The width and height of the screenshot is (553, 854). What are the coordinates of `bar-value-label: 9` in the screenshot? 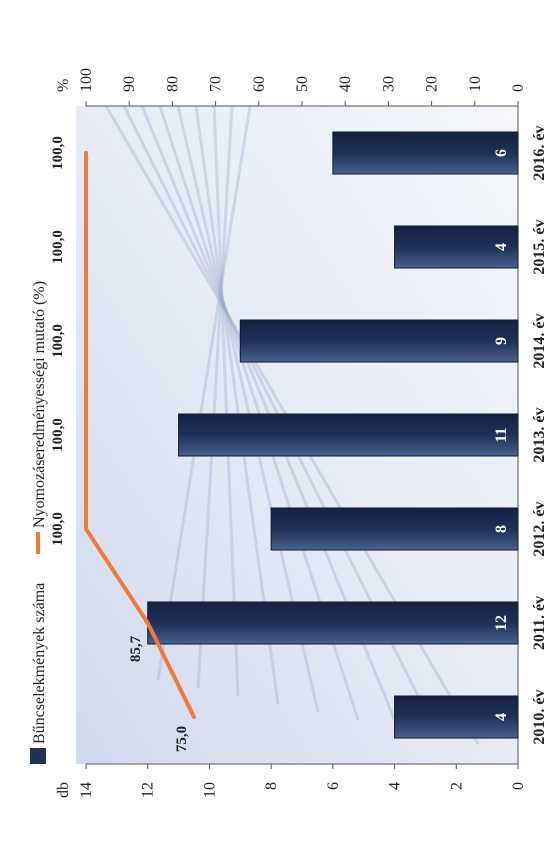 It's located at (501, 341).